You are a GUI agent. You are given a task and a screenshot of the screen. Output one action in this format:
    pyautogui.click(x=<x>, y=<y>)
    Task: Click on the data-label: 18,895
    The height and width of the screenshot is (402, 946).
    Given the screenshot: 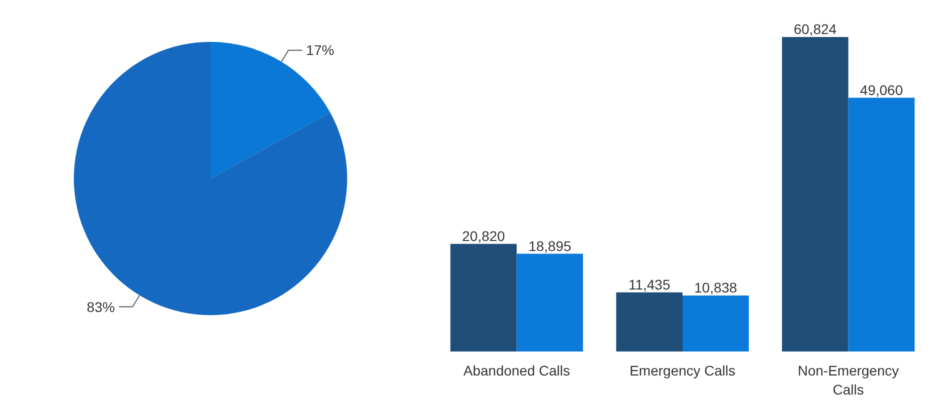 What is the action you would take?
    pyautogui.click(x=550, y=246)
    